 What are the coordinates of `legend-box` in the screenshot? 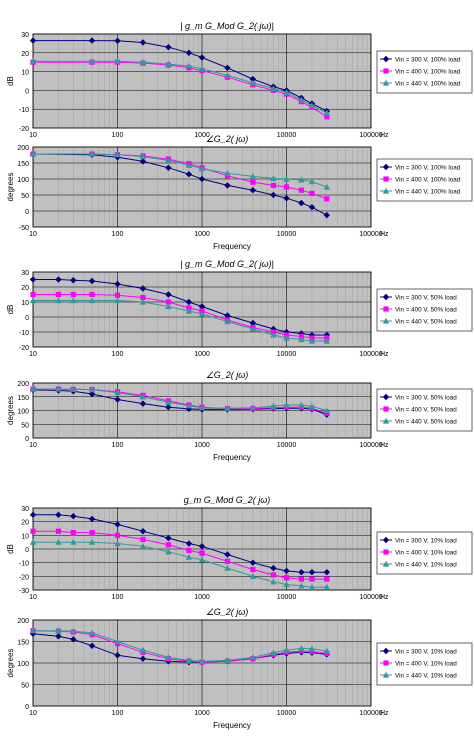 It's located at (424, 180).